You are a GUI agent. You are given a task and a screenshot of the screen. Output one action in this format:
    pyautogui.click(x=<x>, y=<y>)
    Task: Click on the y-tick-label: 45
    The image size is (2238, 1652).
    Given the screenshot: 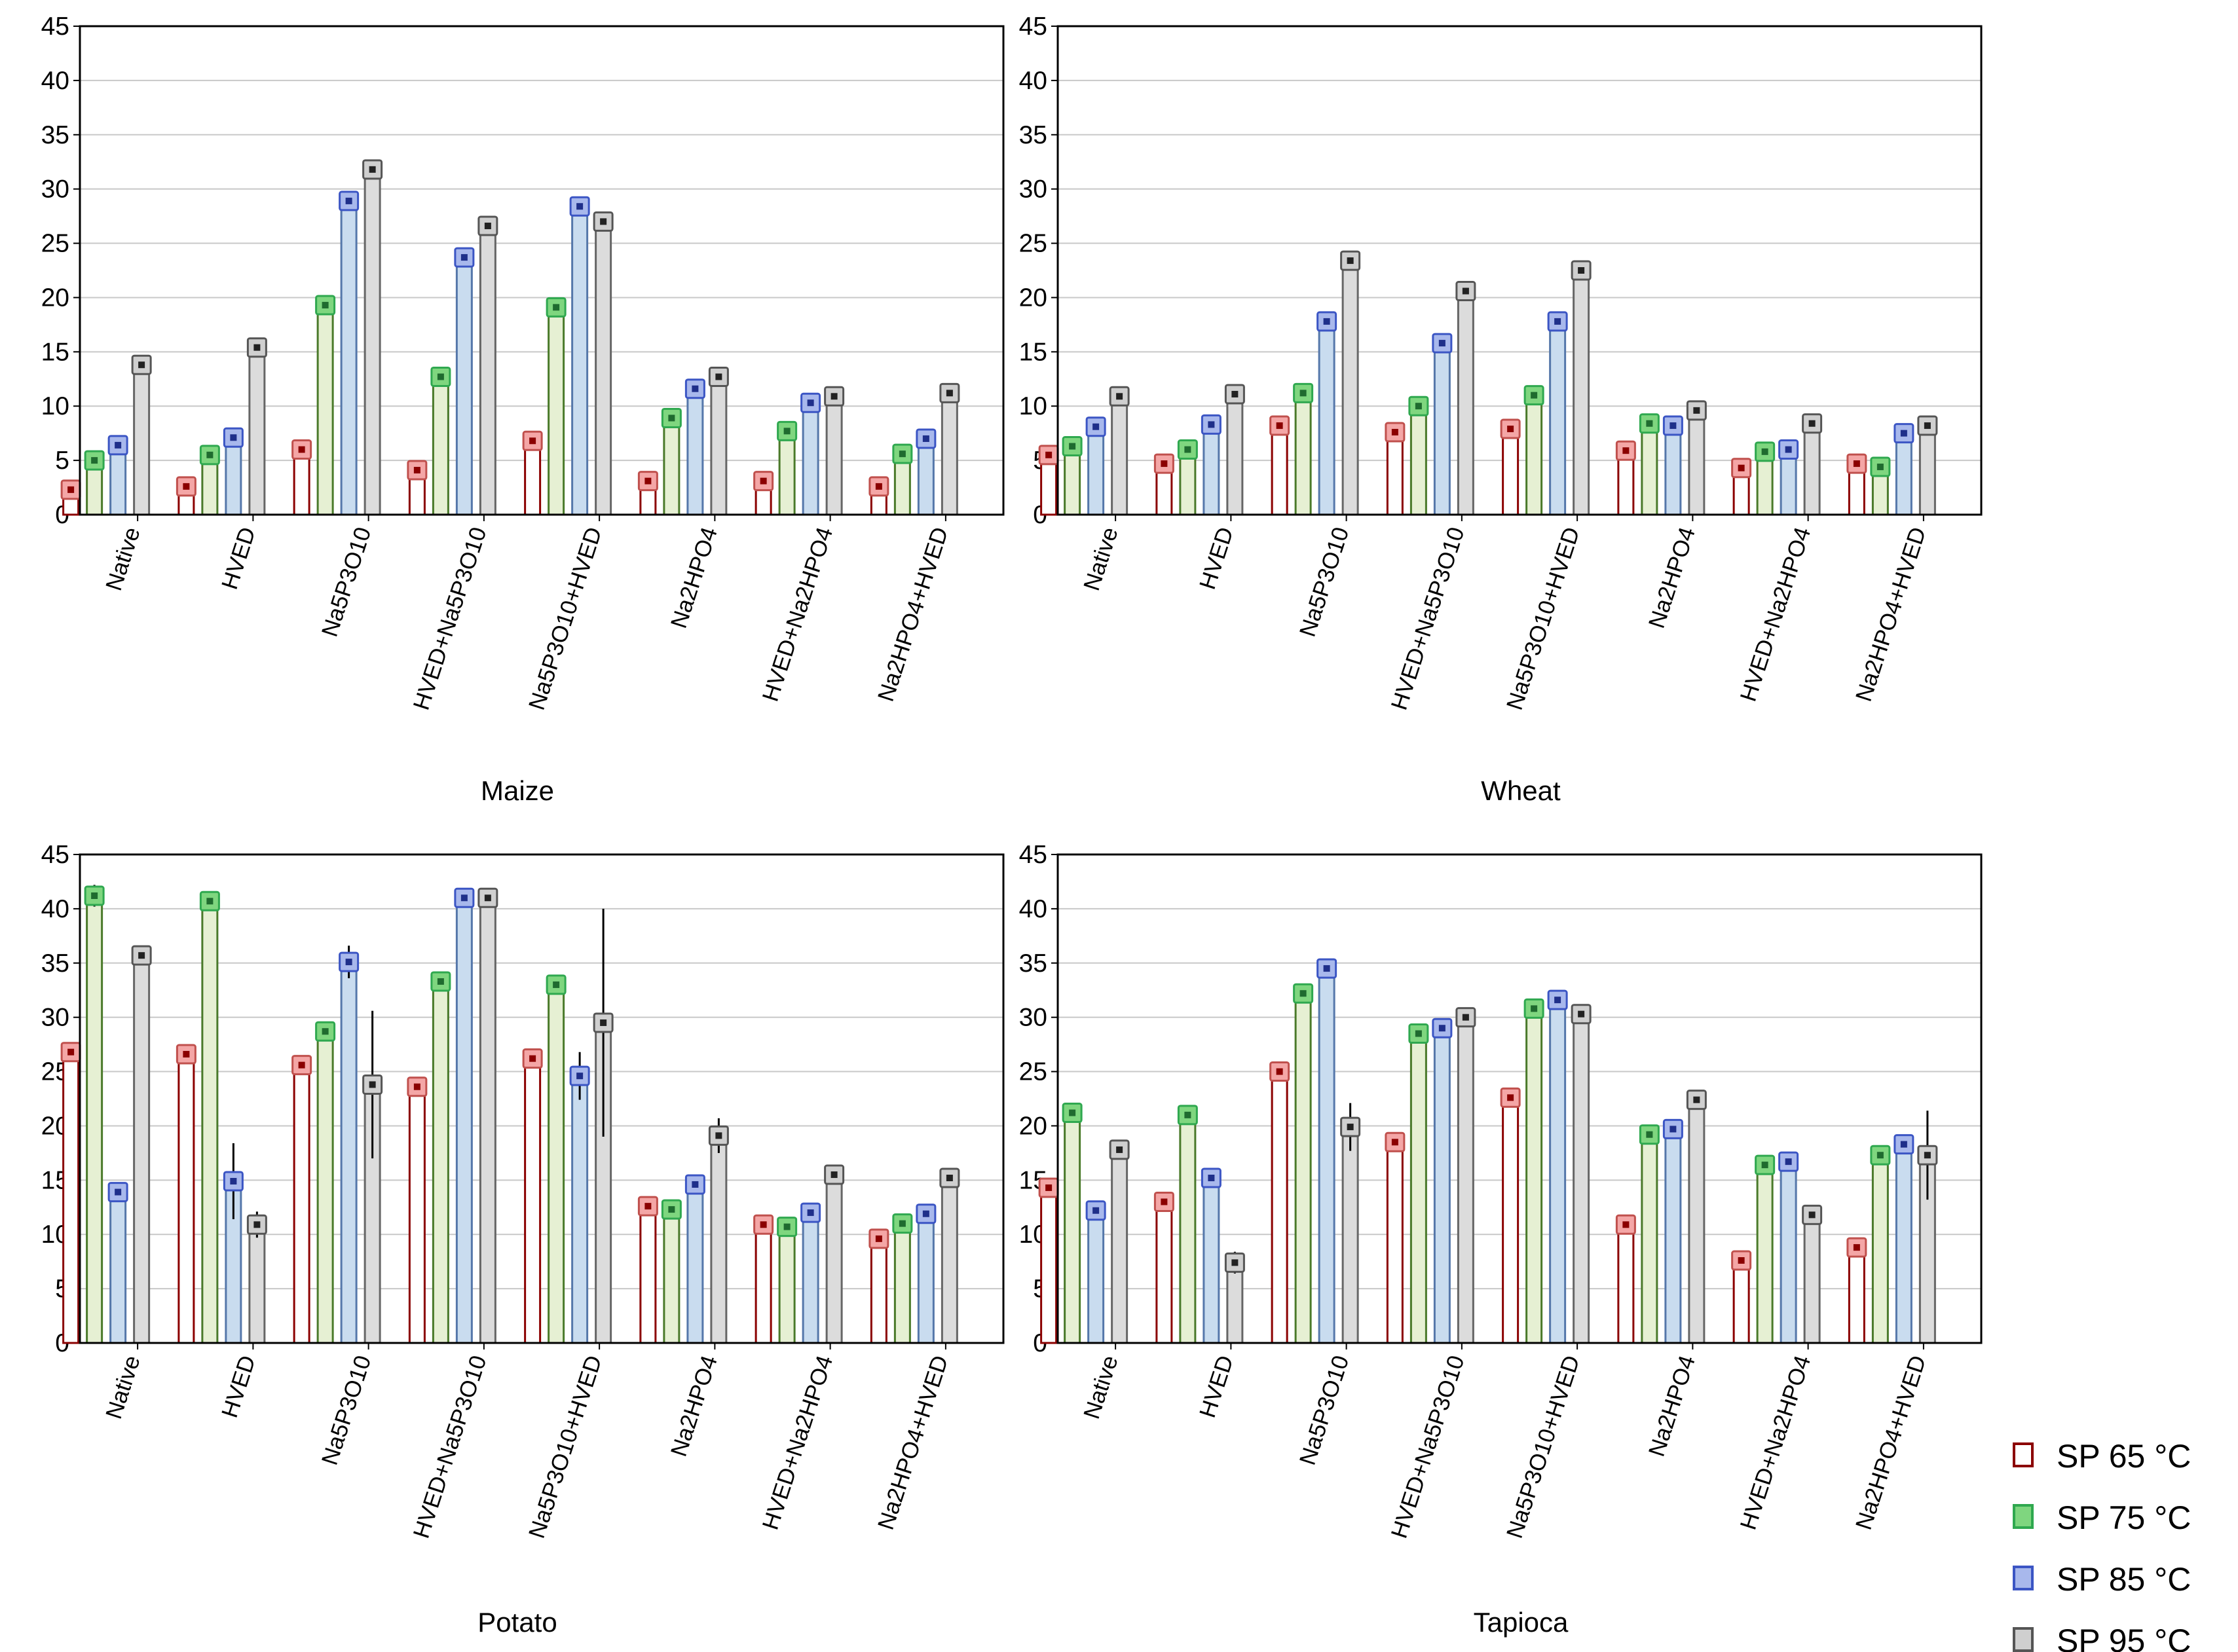 What is the action you would take?
    pyautogui.click(x=1033, y=26)
    